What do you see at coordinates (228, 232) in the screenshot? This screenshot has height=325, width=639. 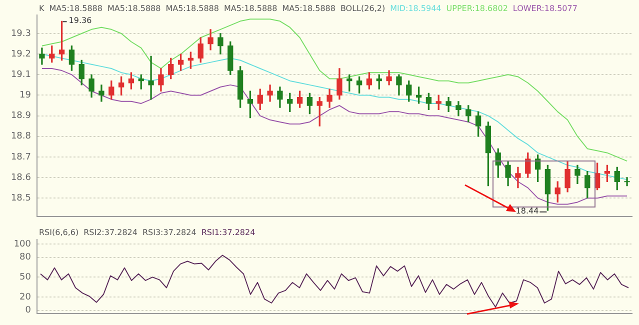 I see `text: RSI1:37.2824` at bounding box center [228, 232].